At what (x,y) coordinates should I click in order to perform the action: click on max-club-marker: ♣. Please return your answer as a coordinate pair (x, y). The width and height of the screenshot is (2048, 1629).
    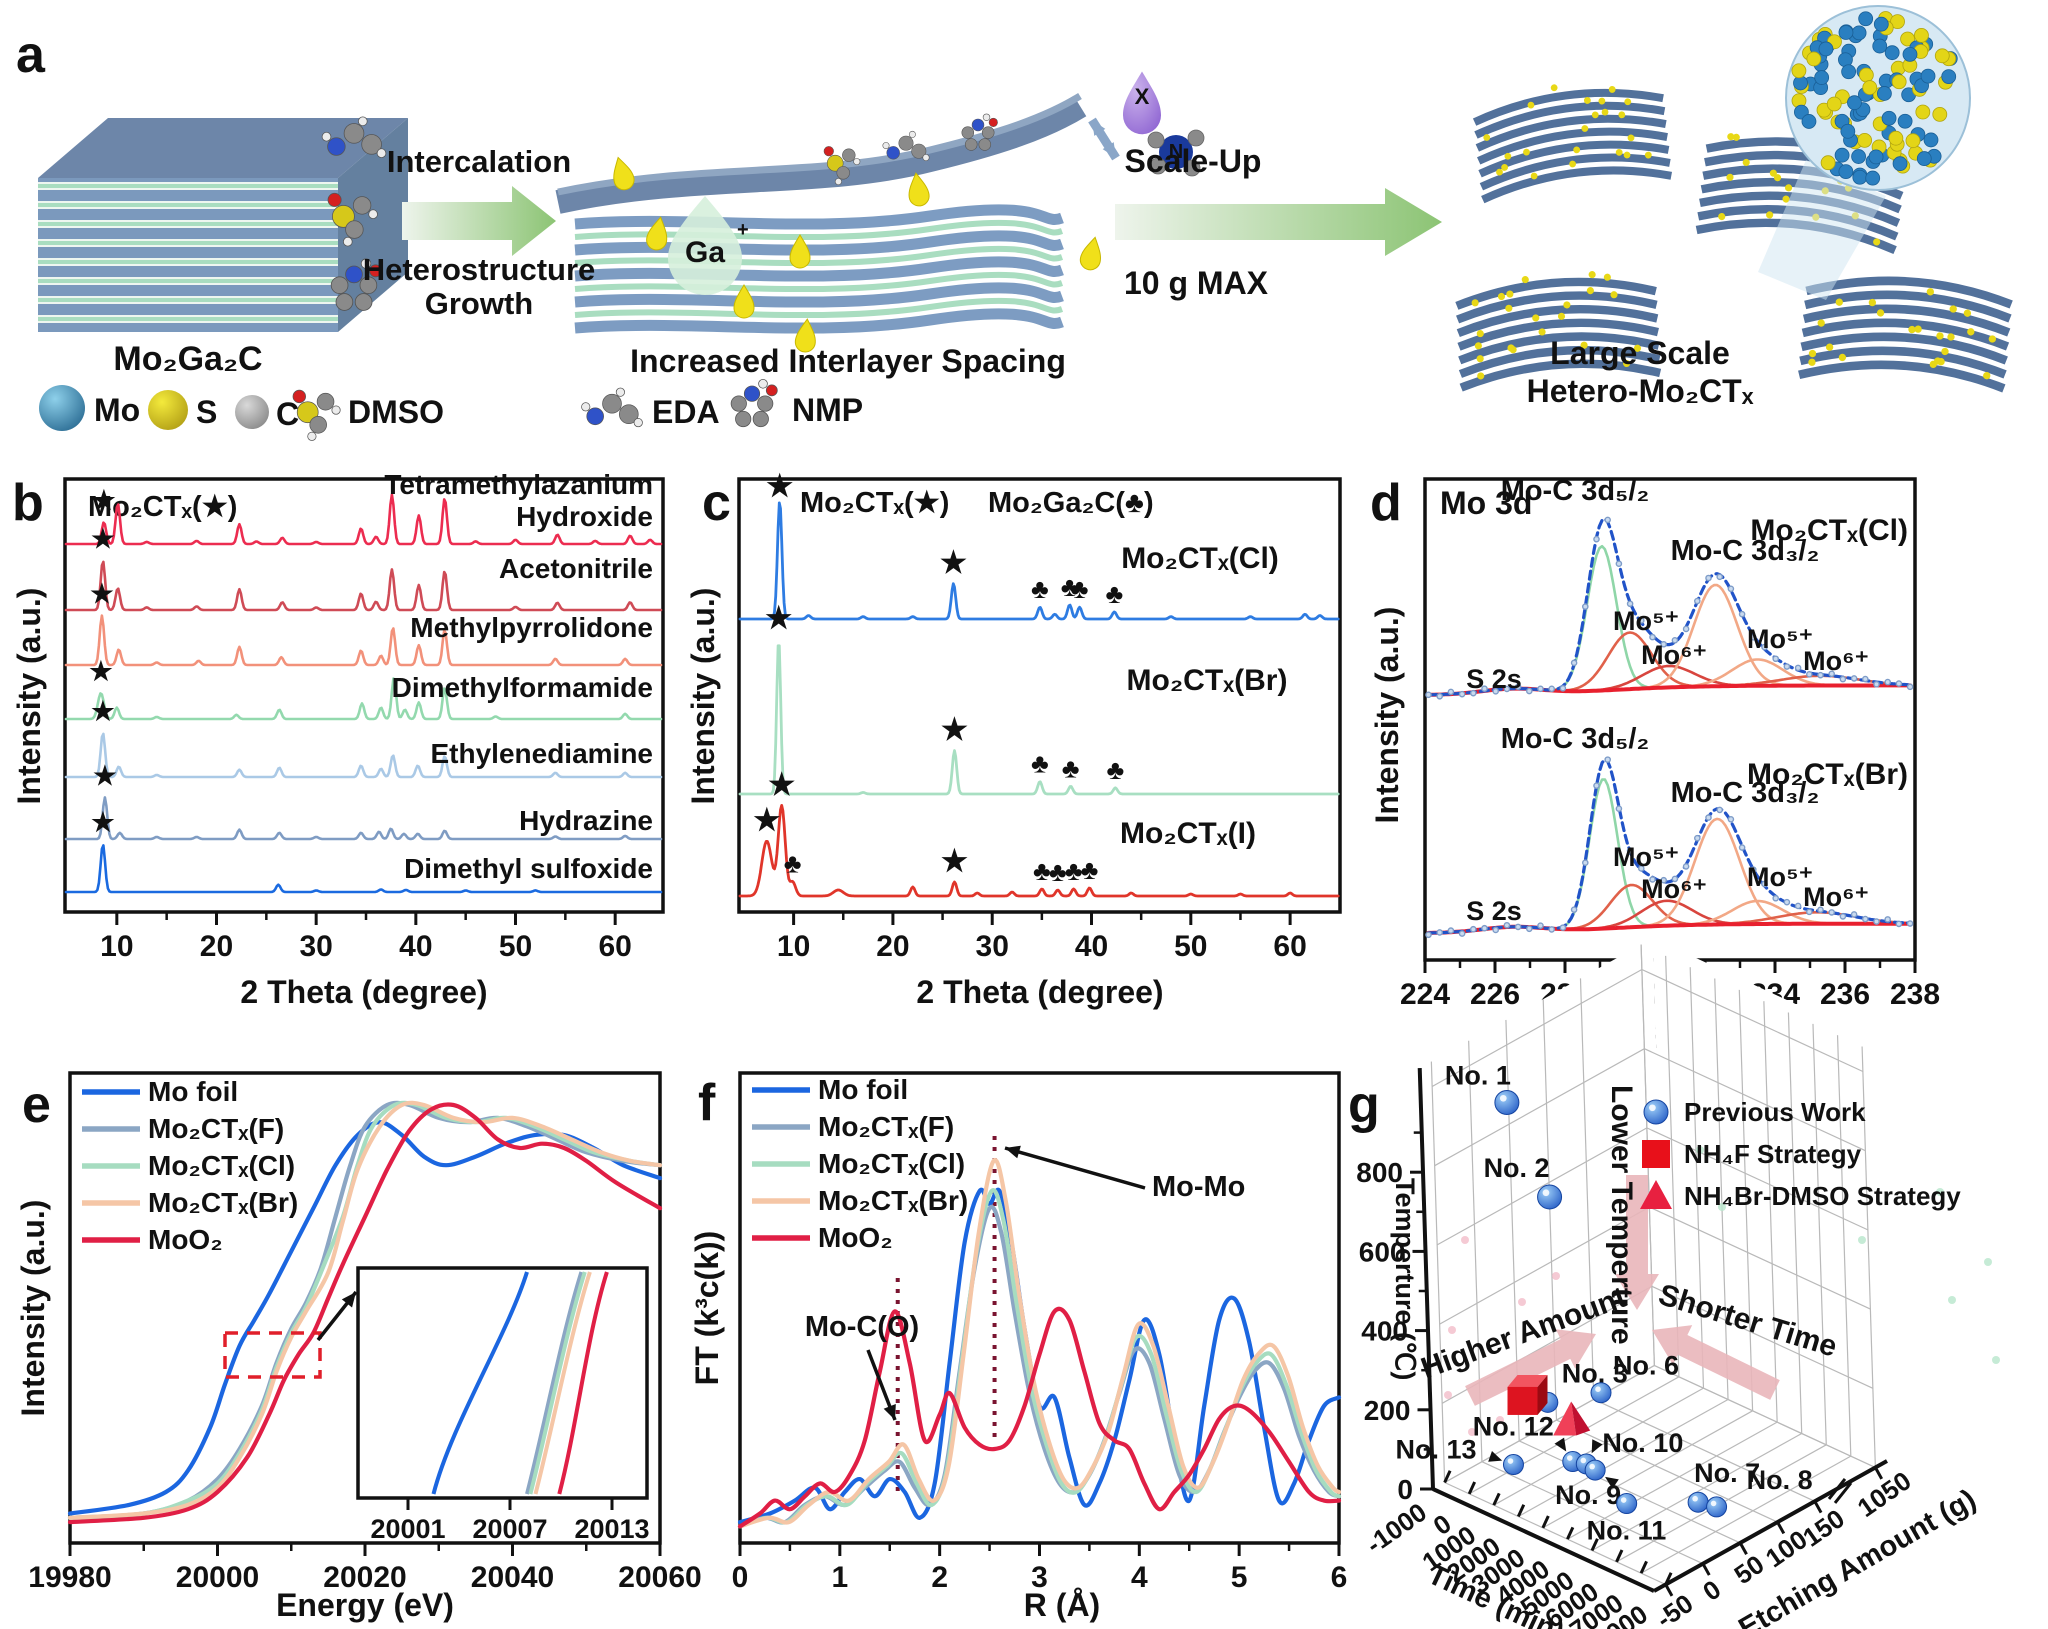
    Looking at the image, I should click on (1074, 871).